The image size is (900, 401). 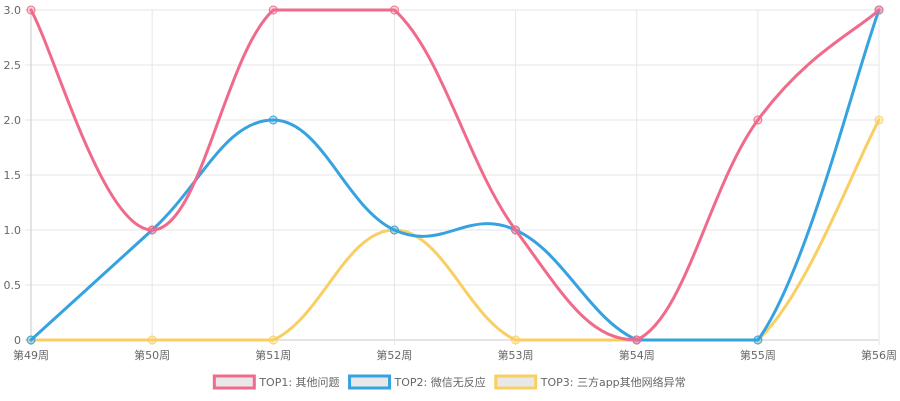 What do you see at coordinates (455, 355) in the screenshot?
I see `x-axis-ticks: 第49周 第50周 第51周 第52周 第53周 第54周 第55周 第56周` at bounding box center [455, 355].